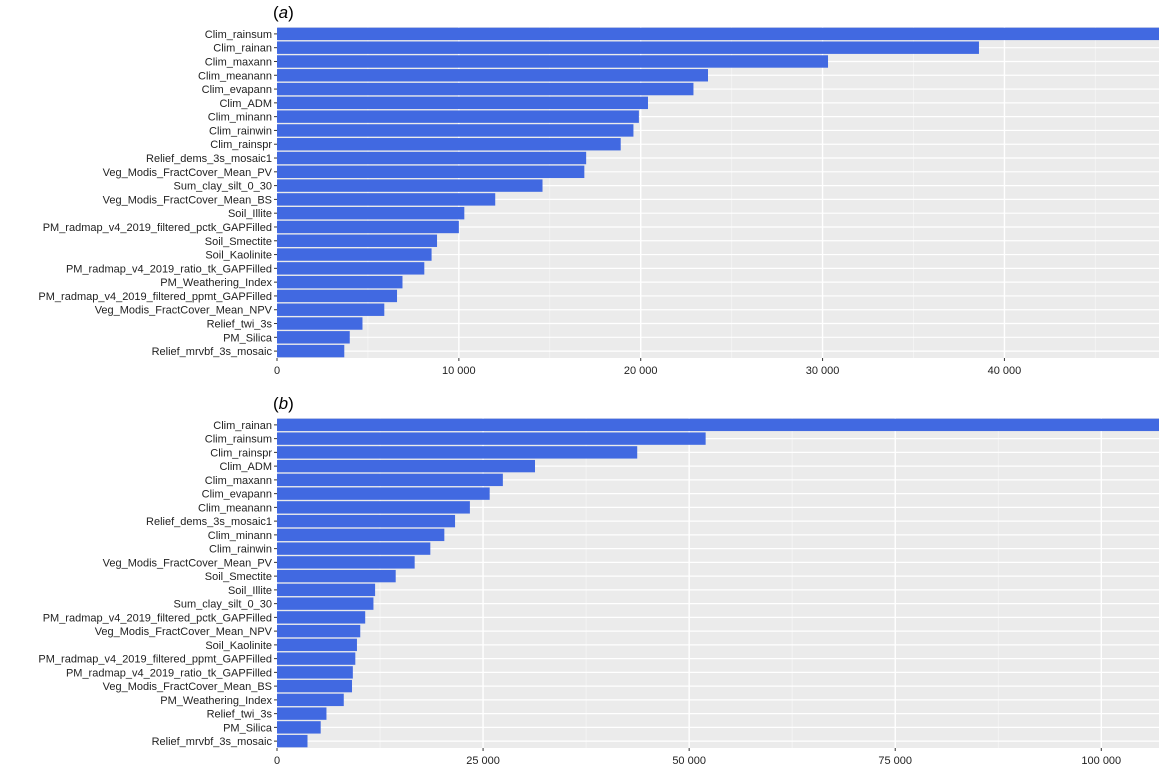 This screenshot has height=775, width=1162. I want to click on panel-b-bar-Clim_minann, so click(361, 535).